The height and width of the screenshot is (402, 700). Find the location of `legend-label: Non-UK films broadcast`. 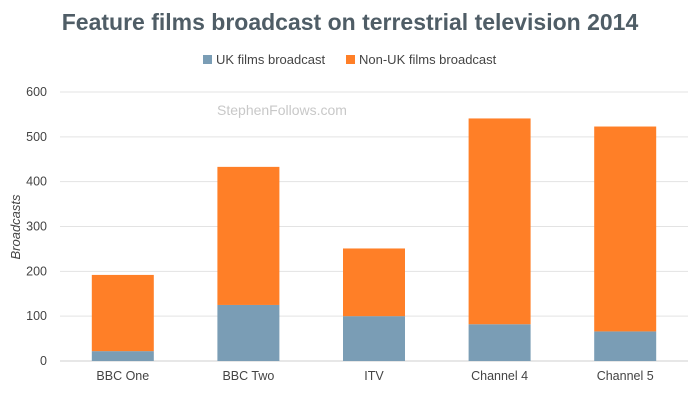

legend-label: Non-UK films broadcast is located at coordinates (428, 59).